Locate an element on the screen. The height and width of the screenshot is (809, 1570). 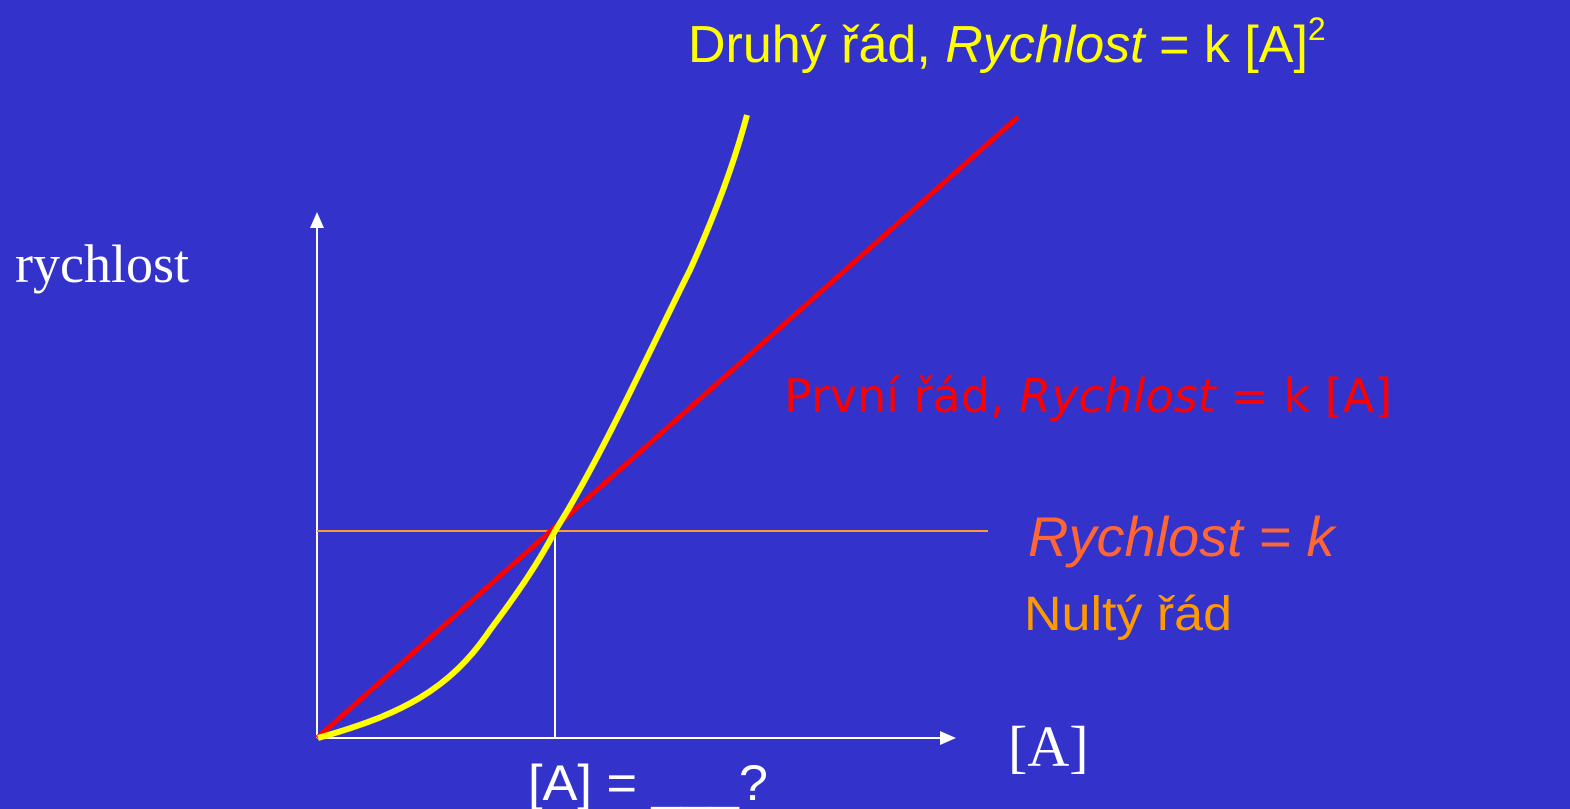
first-order-label: První řád, Rychlost = k [A] is located at coordinates (1088, 396).